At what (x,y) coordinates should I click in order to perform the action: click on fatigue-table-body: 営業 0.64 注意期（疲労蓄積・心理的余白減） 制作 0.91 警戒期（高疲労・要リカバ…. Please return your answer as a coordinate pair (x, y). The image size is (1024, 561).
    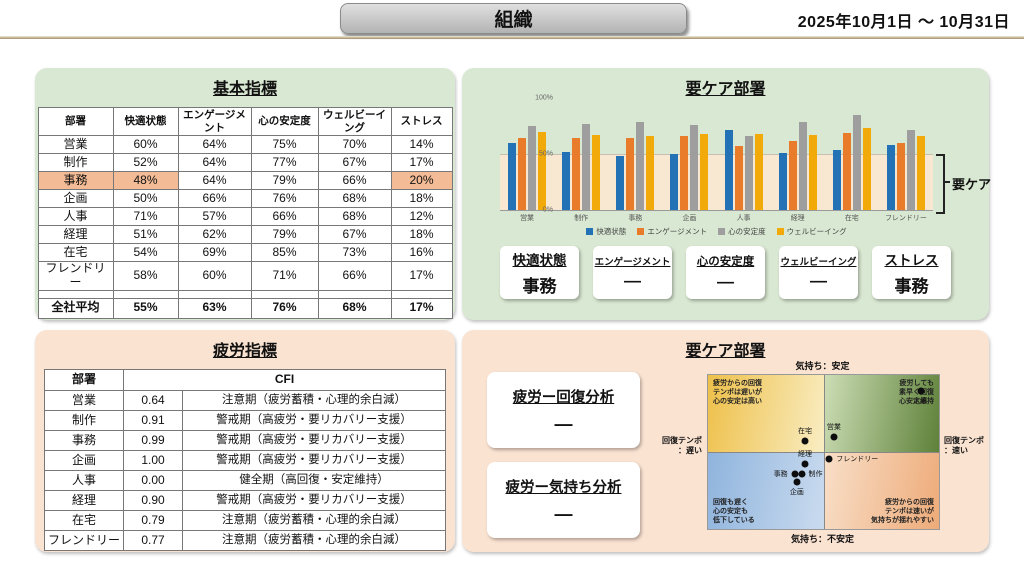
    Looking at the image, I should click on (245, 470).